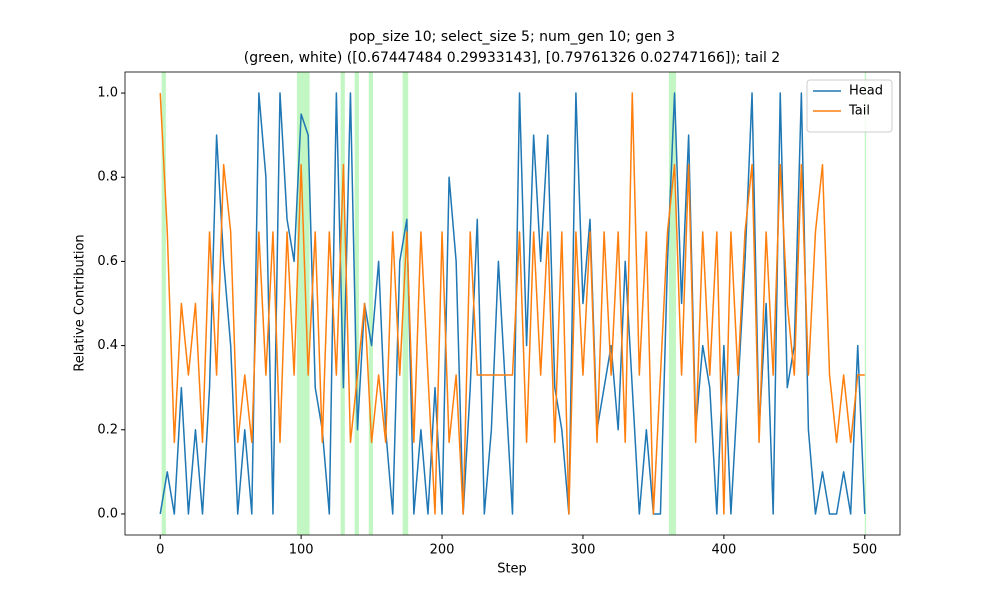 The height and width of the screenshot is (600, 1000). Describe the element at coordinates (864, 550) in the screenshot. I see `x-tick-label: 500` at that location.